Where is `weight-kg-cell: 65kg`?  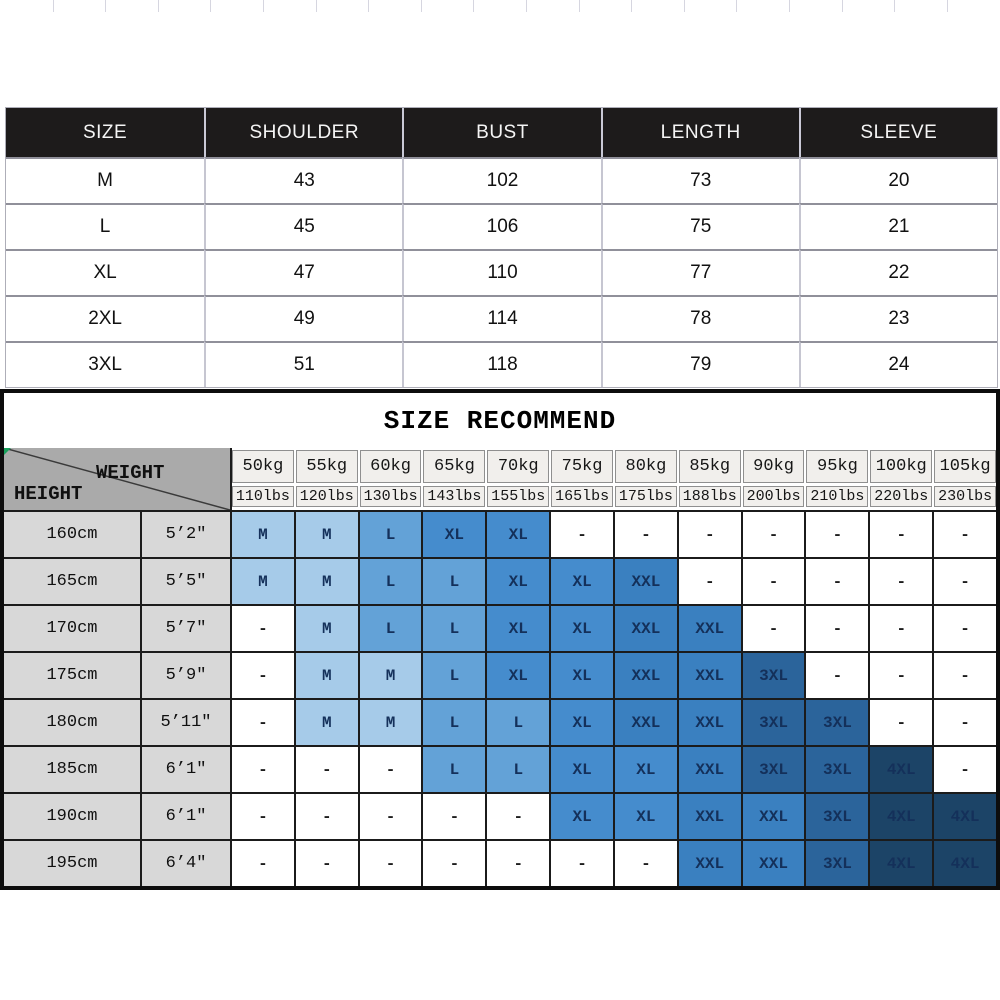
weight-kg-cell: 65kg is located at coordinates (454, 466).